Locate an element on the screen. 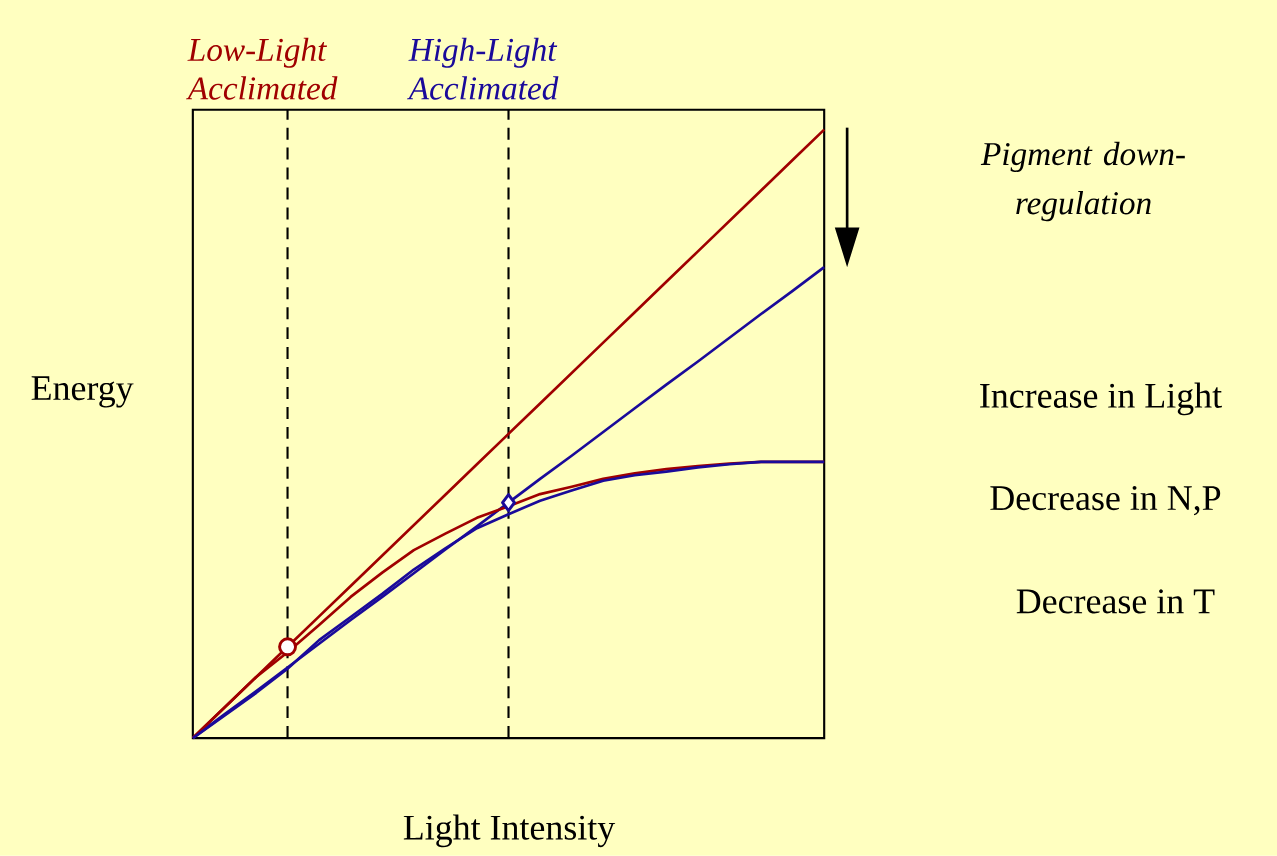 This screenshot has width=1277, height=856. text: Pigment down-regulation is located at coordinates (1082, 181).